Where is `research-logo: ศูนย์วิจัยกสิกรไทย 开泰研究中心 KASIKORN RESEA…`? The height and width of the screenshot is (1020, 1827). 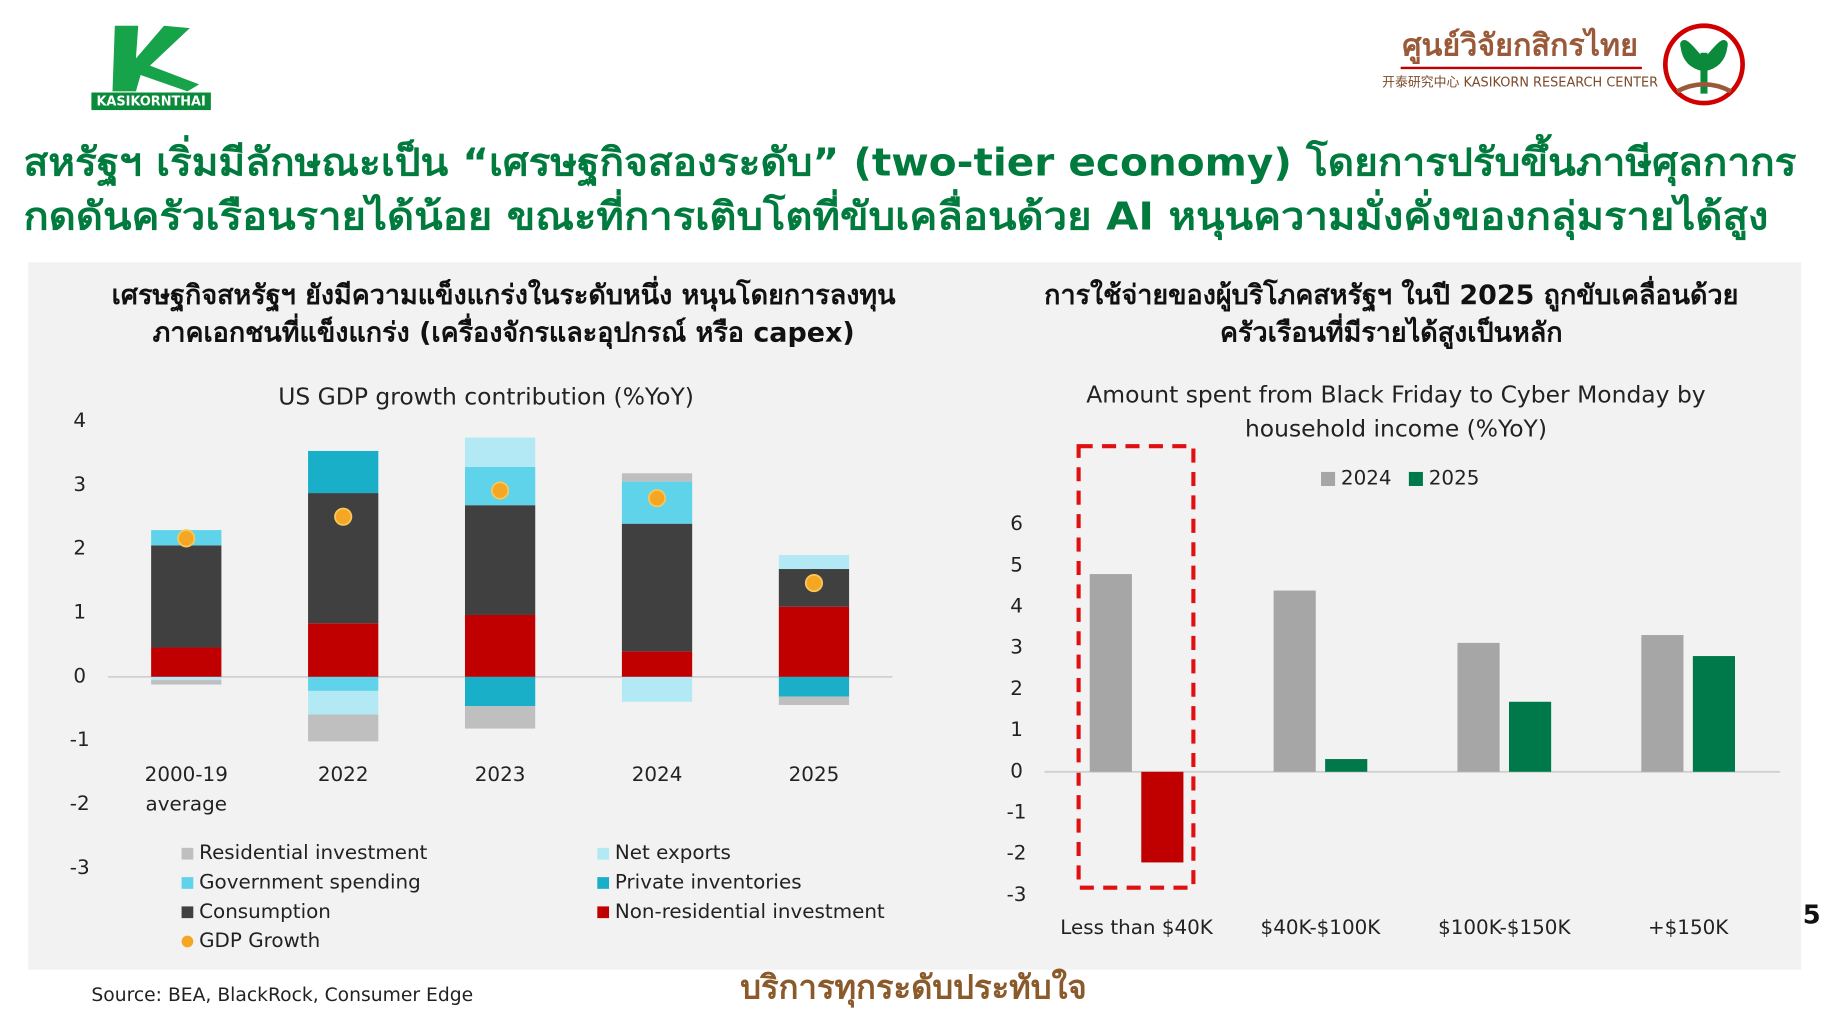 research-logo: ศูนย์วิจัยกสิกรไทย 开泰研究中心 KASIKORN RESEA… is located at coordinates (1563, 64).